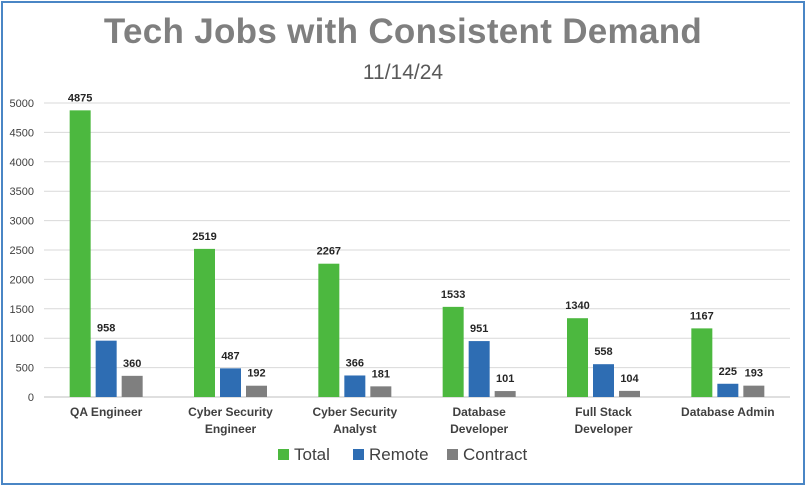 The width and height of the screenshot is (806, 486). What do you see at coordinates (603, 420) in the screenshot?
I see `x-tick-label: Full Stack Developer` at bounding box center [603, 420].